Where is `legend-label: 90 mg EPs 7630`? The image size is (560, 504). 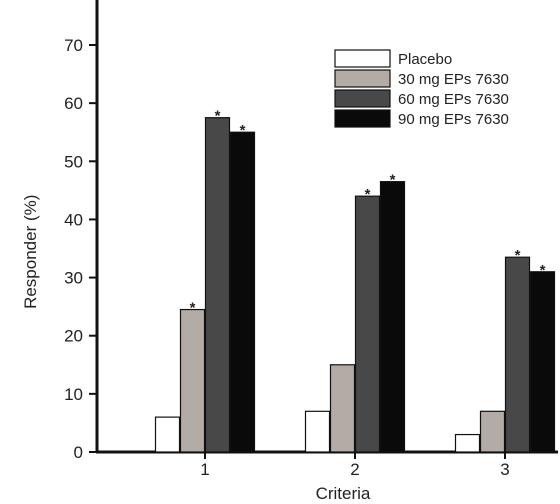 legend-label: 90 mg EPs 7630 is located at coordinates (453, 119).